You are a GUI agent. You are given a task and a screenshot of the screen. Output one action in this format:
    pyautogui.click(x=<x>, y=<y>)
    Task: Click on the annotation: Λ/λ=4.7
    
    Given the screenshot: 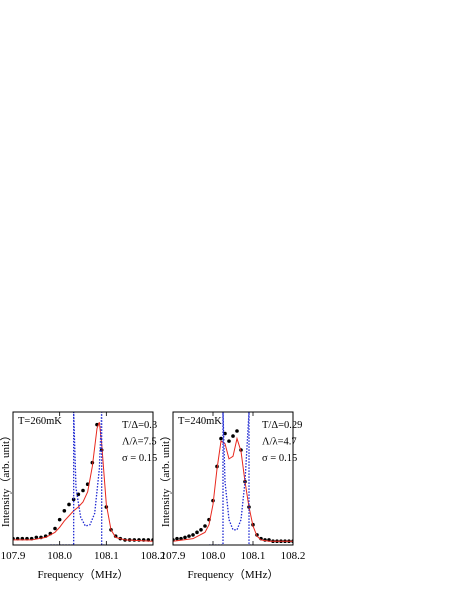 What is the action you would take?
    pyautogui.click(x=279, y=442)
    